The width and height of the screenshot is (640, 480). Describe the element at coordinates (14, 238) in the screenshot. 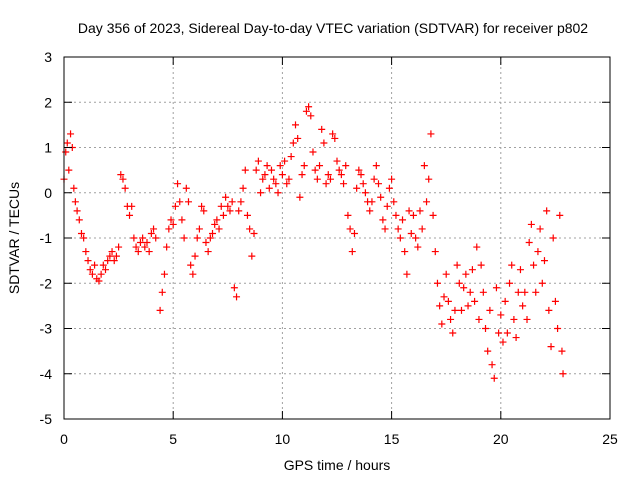

I see `y-axis-label: SDTVAR / TECUs` at that location.